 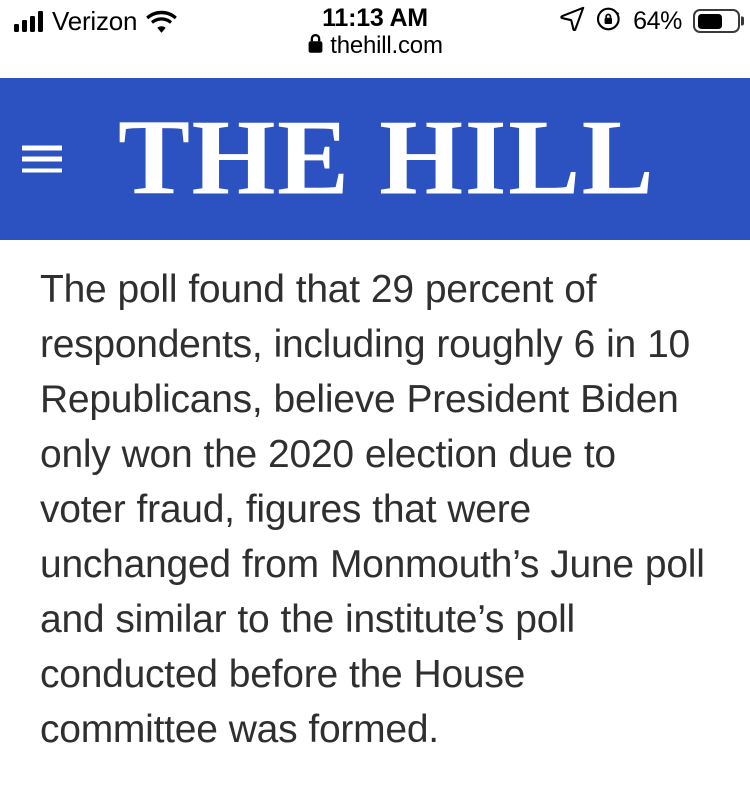 What do you see at coordinates (657, 20) in the screenshot?
I see `battery-percent-label: 64%` at bounding box center [657, 20].